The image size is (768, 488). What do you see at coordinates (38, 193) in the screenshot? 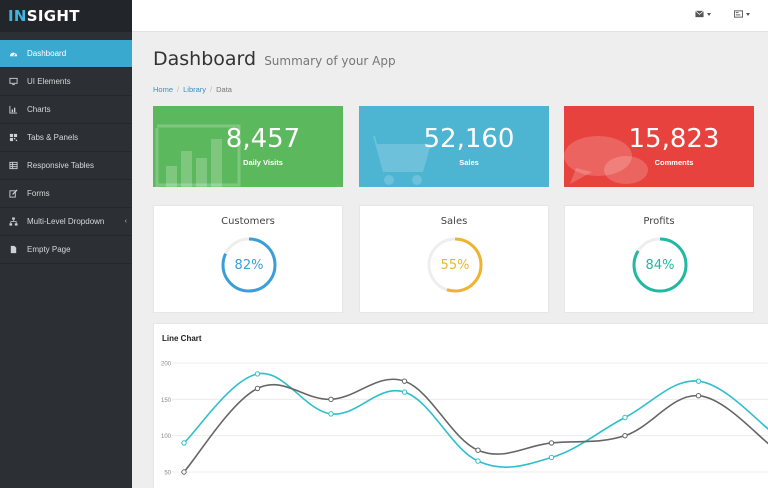
I see `sidebar-item-label: Forms` at bounding box center [38, 193].